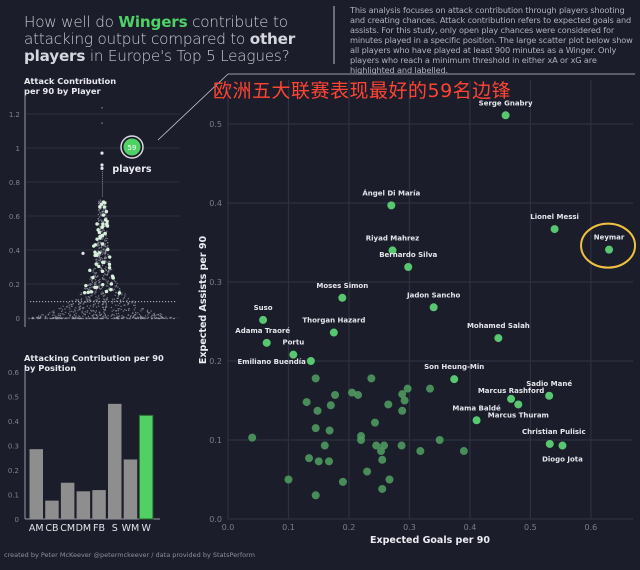 The width and height of the screenshot is (640, 570). I want to click on player-label: Mohamed Salah, so click(498, 326).